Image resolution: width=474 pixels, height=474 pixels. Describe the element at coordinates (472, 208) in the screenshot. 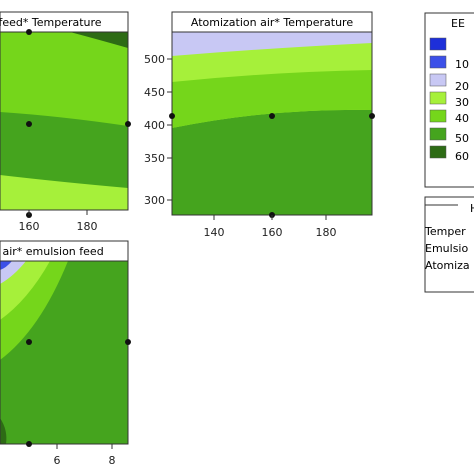

I see `hold-box-title: H` at that location.